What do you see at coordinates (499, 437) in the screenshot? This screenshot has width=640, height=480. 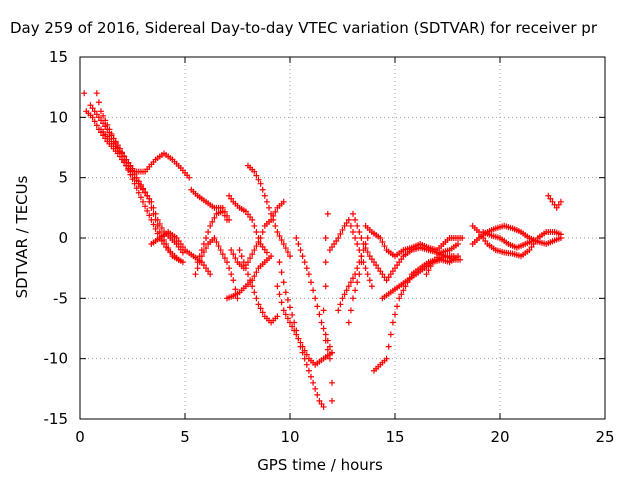 I see `x-tick-label: 20` at bounding box center [499, 437].